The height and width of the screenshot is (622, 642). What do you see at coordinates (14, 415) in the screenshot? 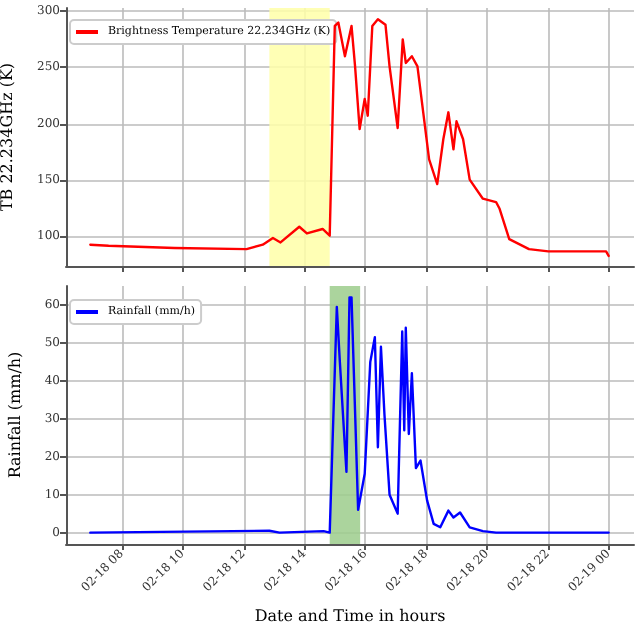
I see `y-axis-title: Rainfall (mm/h)` at bounding box center [14, 415].